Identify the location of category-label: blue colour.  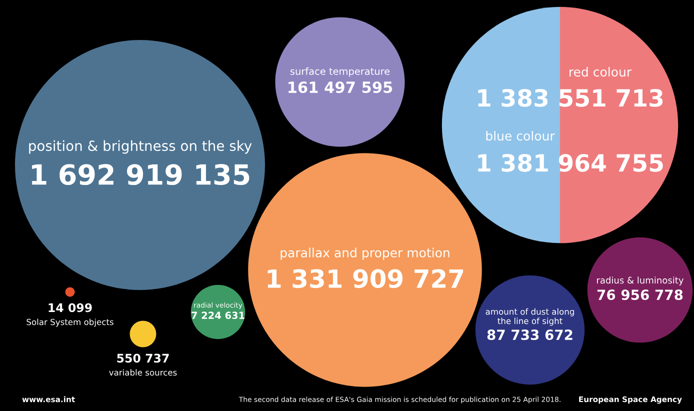
(520, 135).